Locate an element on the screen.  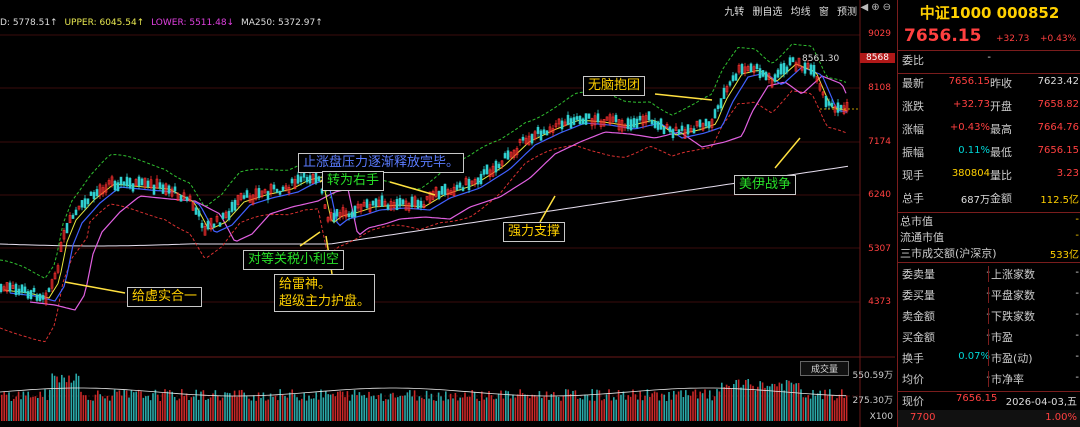
quote-row-label: 总手 is located at coordinates (913, 198).